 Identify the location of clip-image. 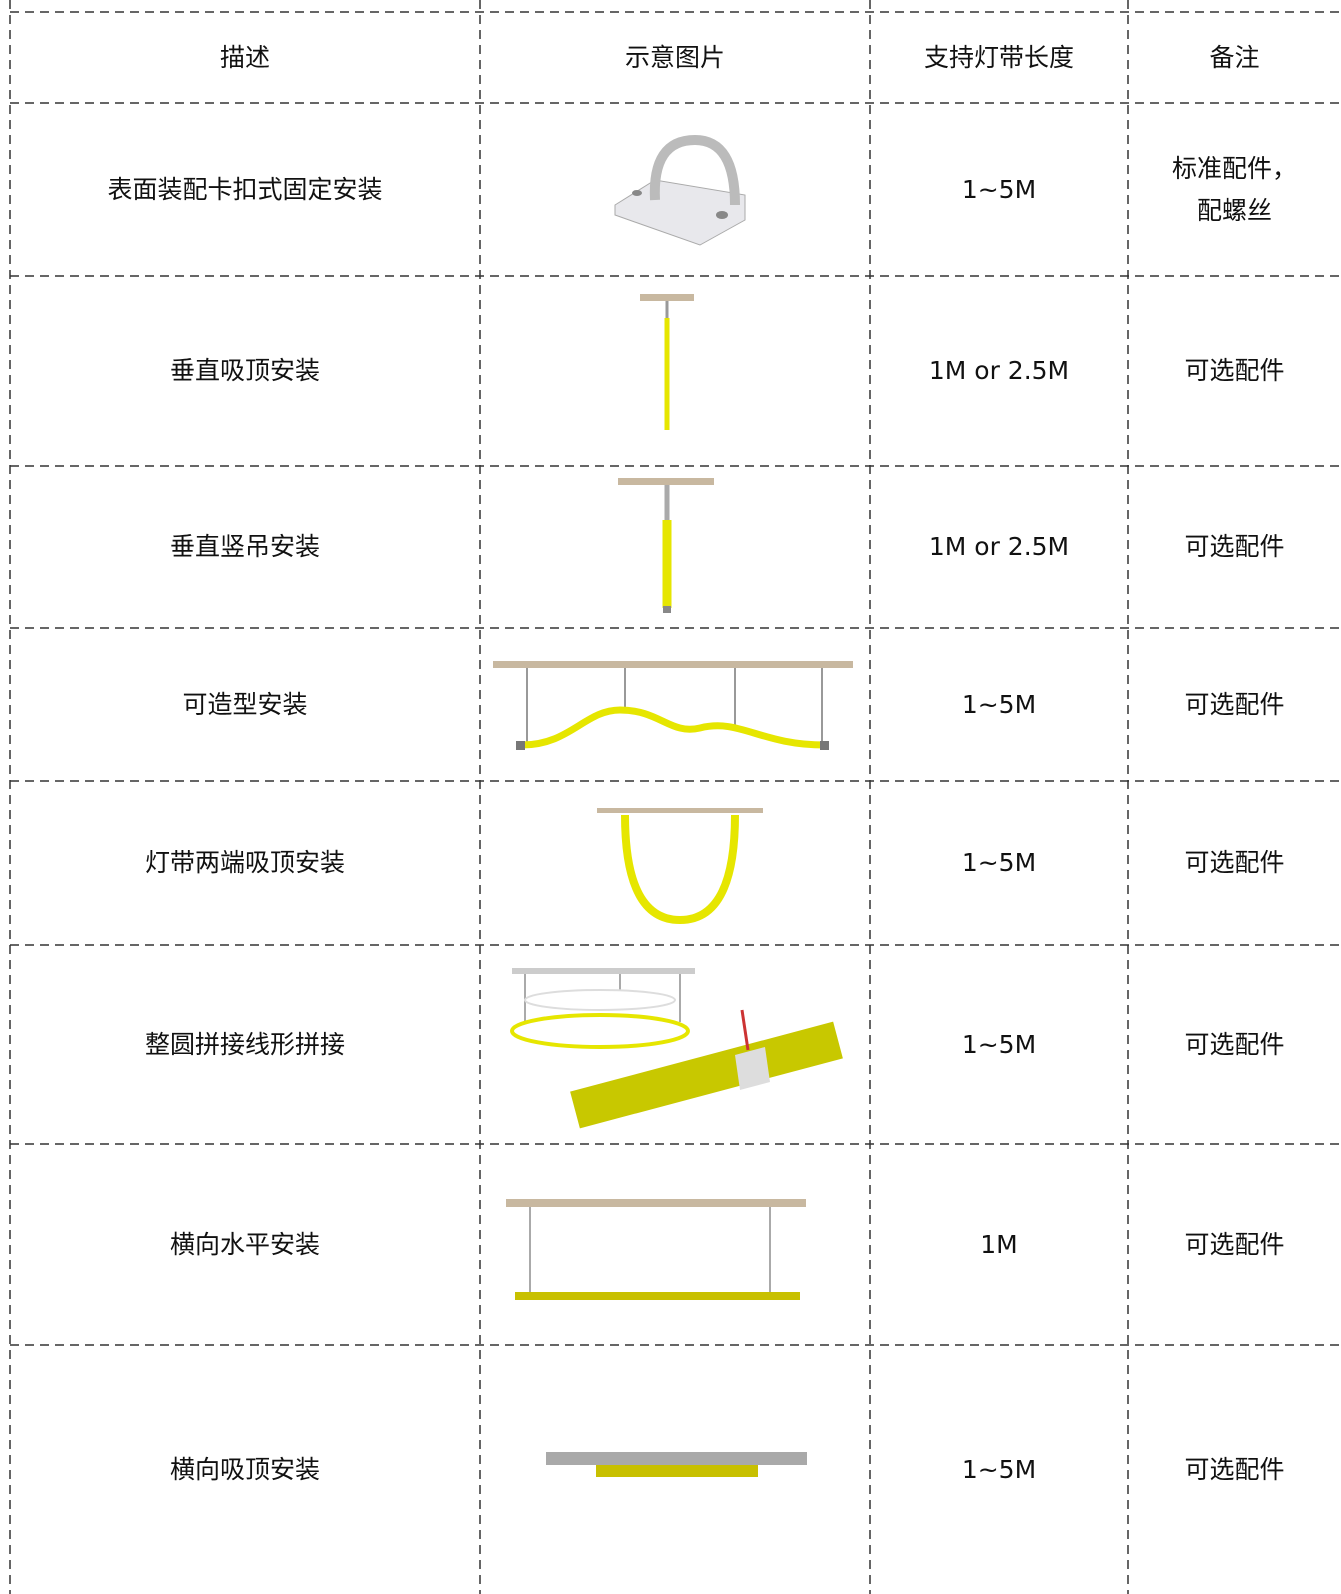
(680, 190).